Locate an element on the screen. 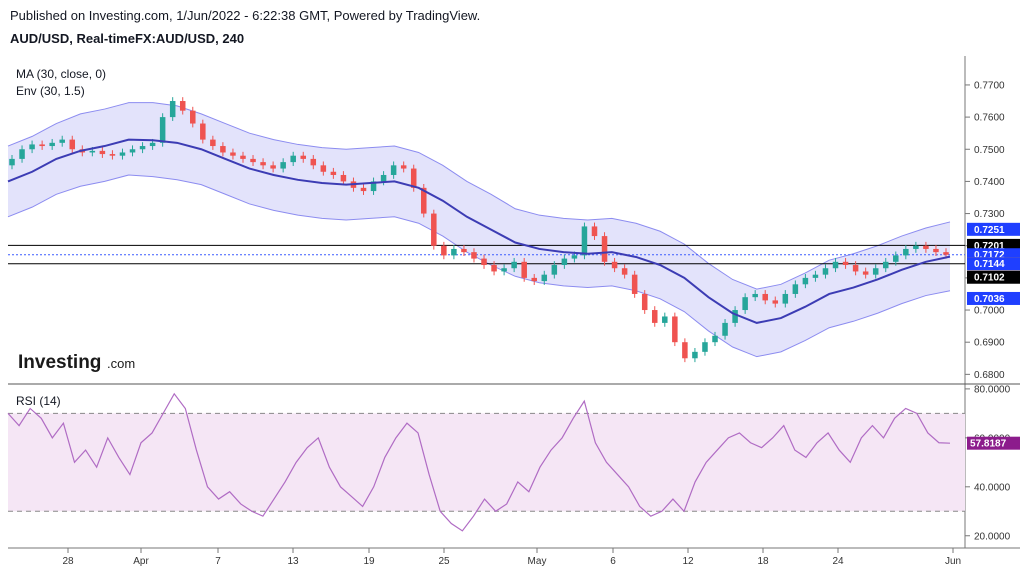  price-badge-label: 0.7251 is located at coordinates (989, 230).